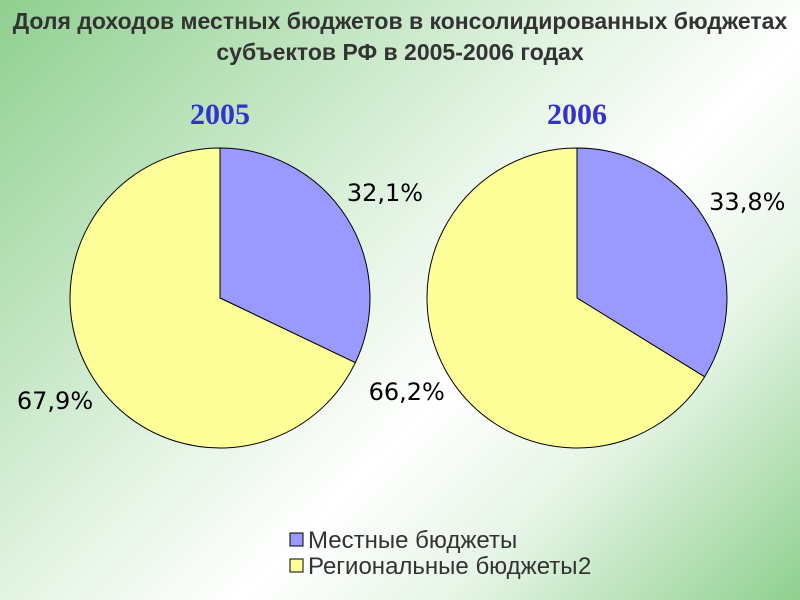  I want to click on pie-title: 2006, so click(577, 114).